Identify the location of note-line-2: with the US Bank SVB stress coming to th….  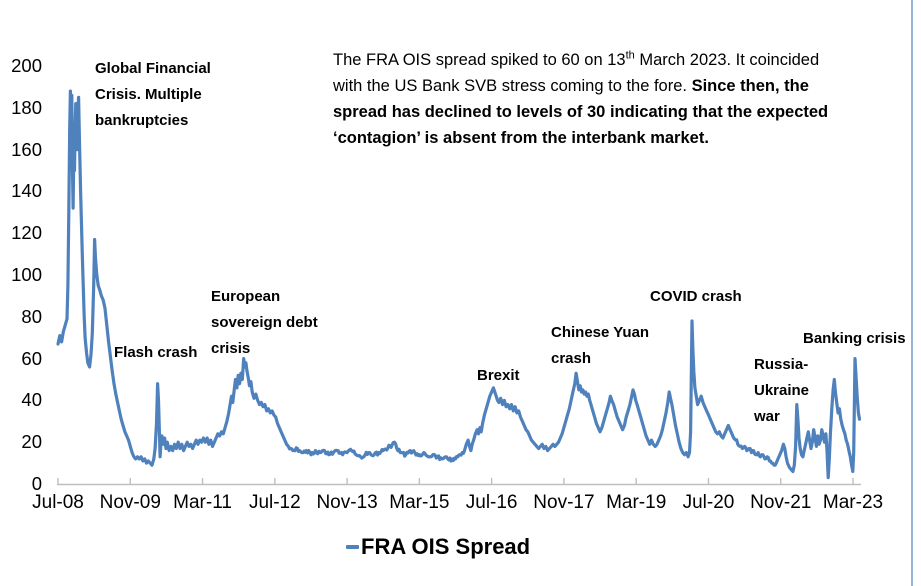
(571, 86).